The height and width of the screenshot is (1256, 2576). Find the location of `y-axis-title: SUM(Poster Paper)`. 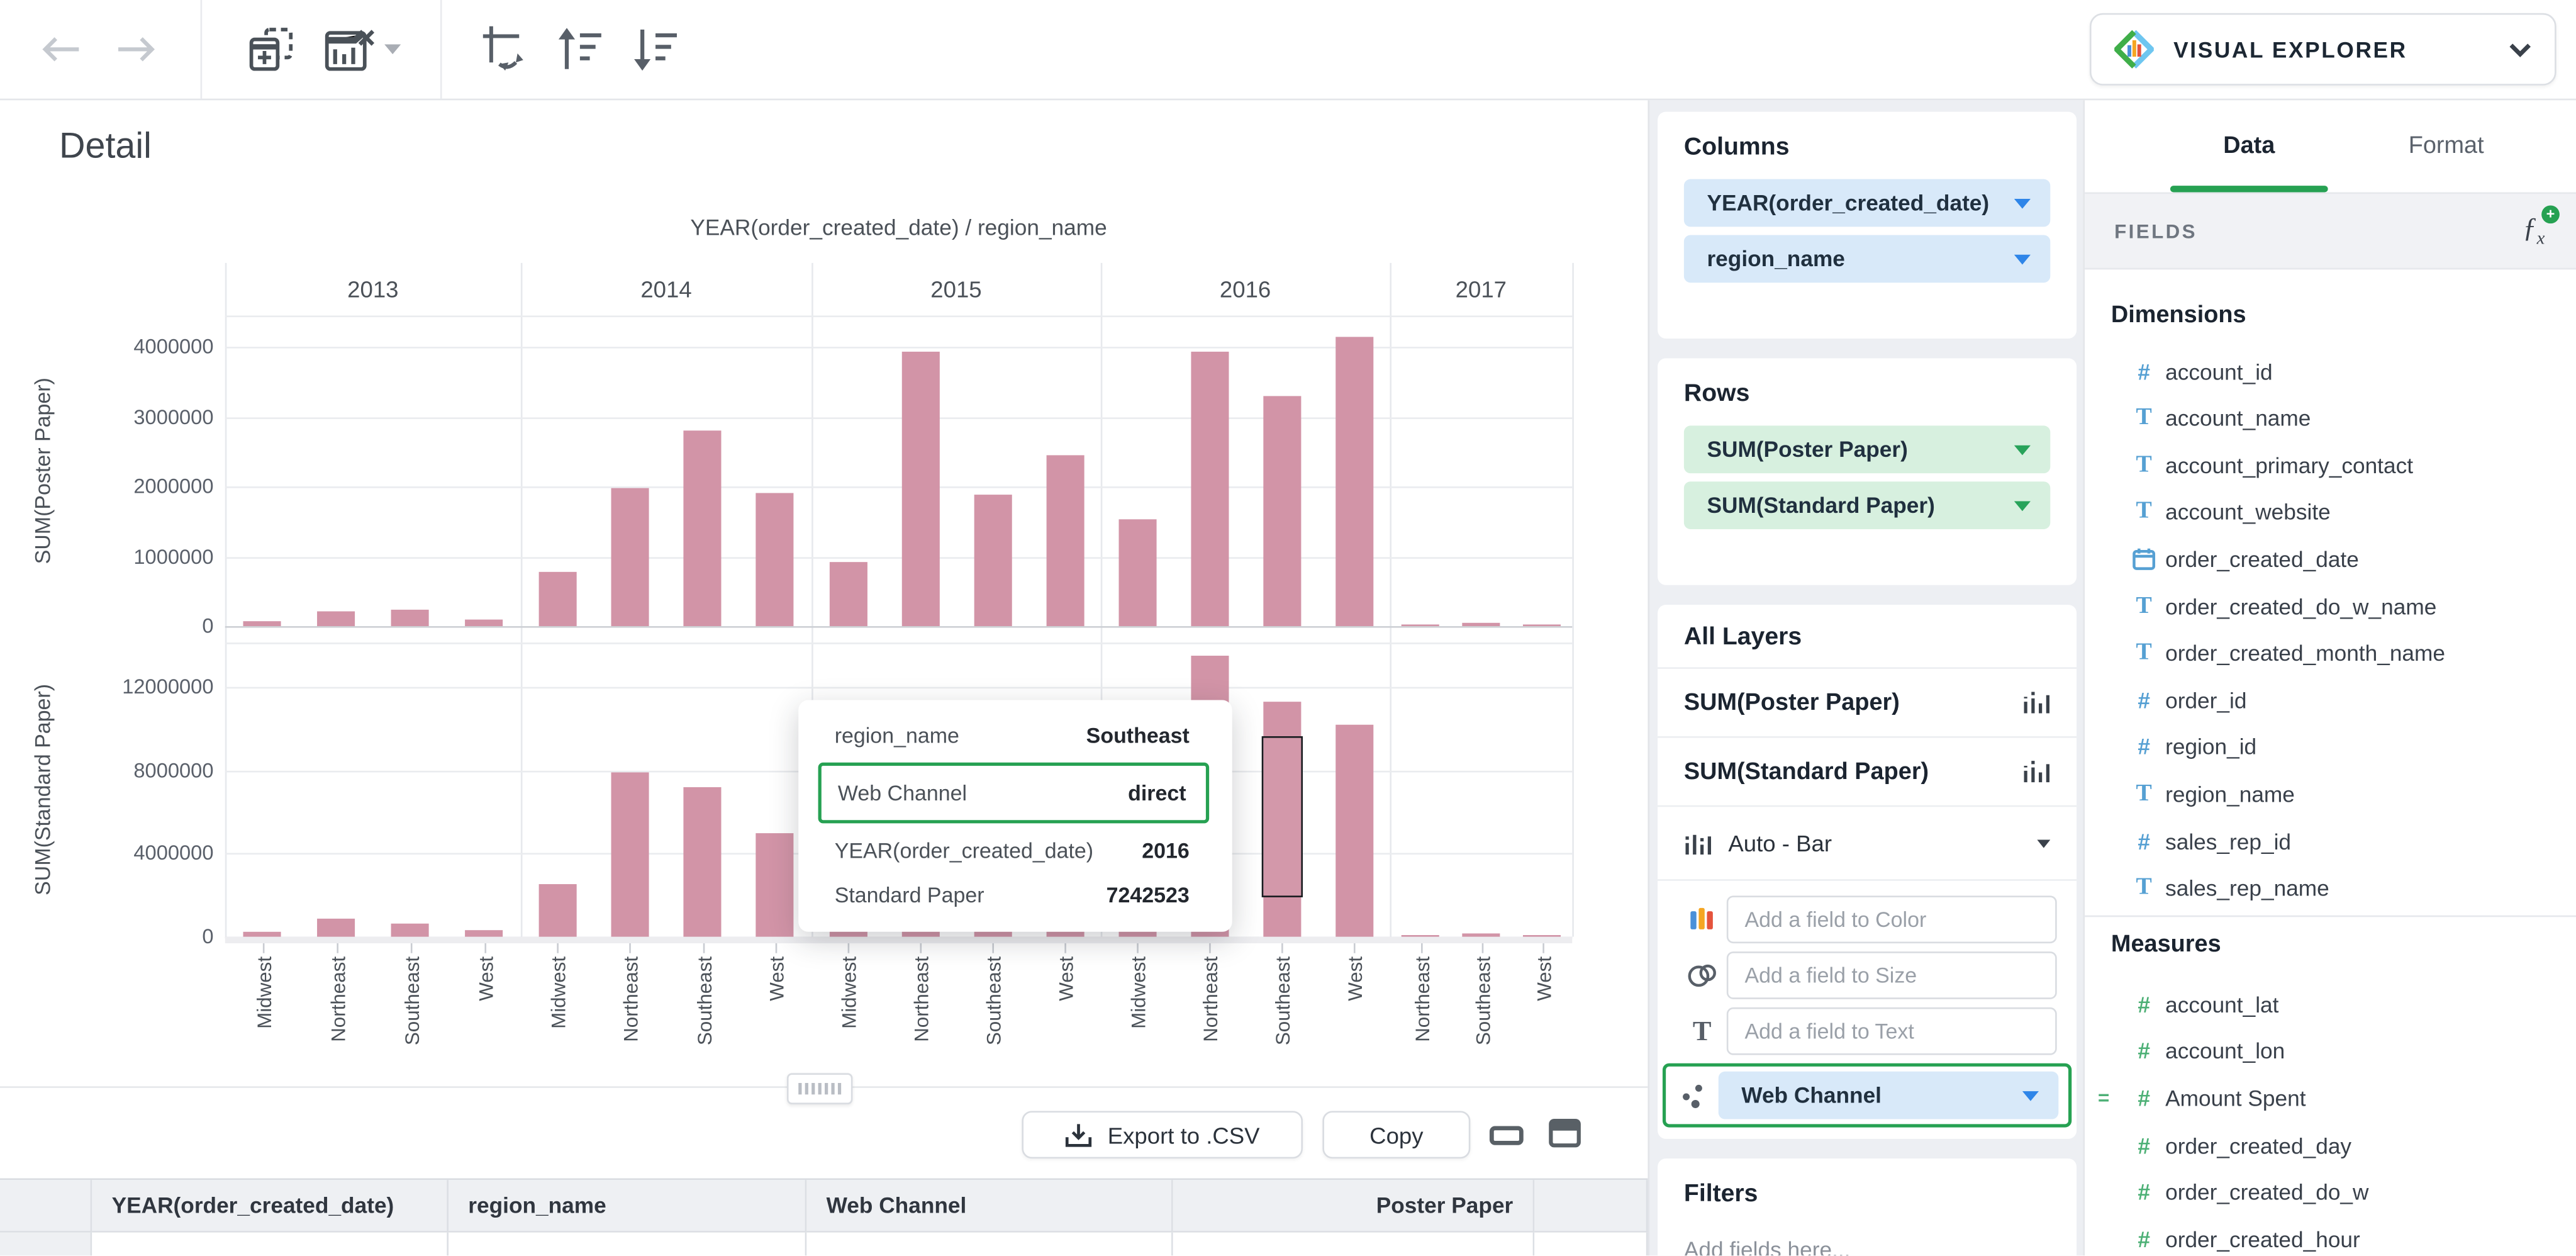

y-axis-title: SUM(Poster Paper) is located at coordinates (42, 470).